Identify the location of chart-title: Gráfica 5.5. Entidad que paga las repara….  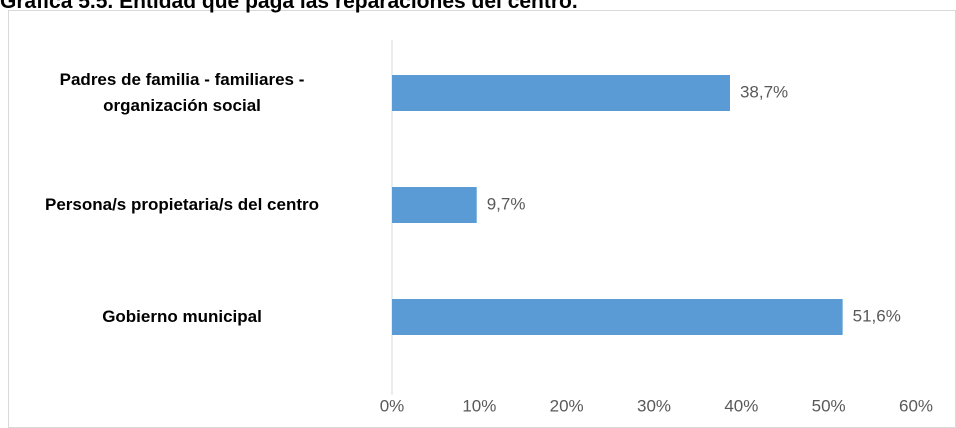
(289, 6).